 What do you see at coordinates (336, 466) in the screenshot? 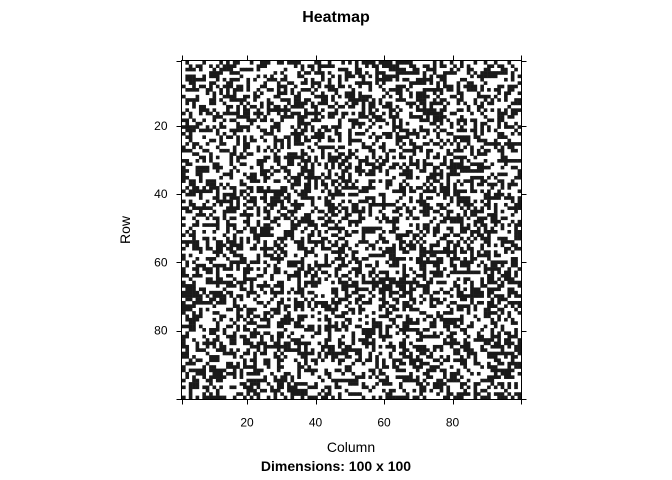
I see `chart-subtitle: Dimensions: 100 x 100` at bounding box center [336, 466].